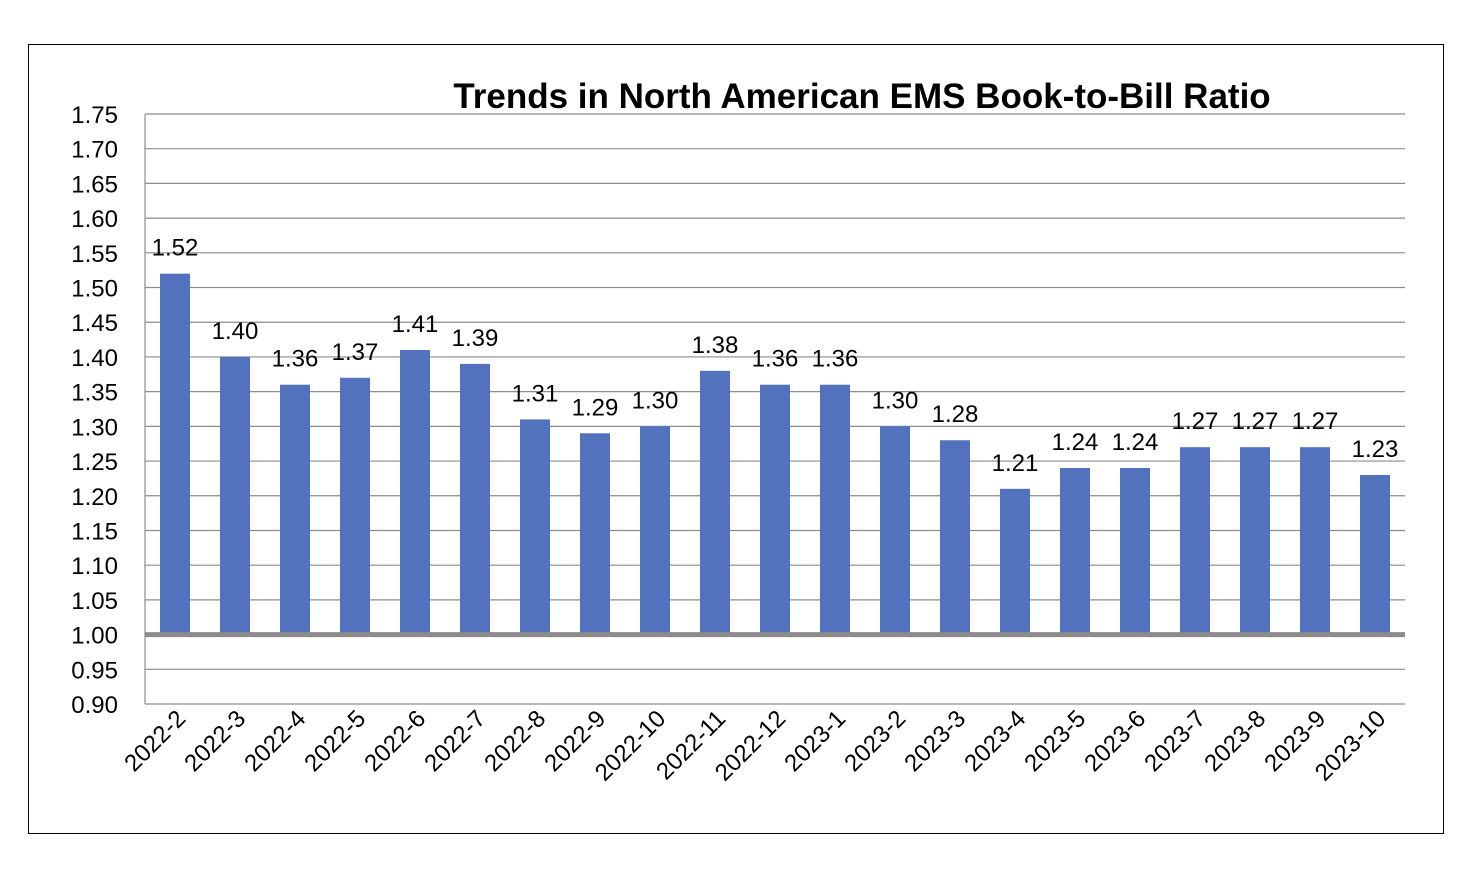  What do you see at coordinates (155, 741) in the screenshot?
I see `x-tick-label: 2022-2` at bounding box center [155, 741].